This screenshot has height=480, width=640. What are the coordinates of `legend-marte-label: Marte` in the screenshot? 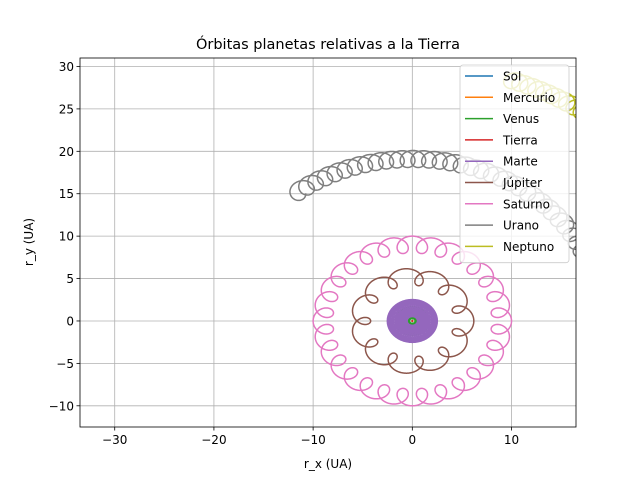 It's located at (520, 162).